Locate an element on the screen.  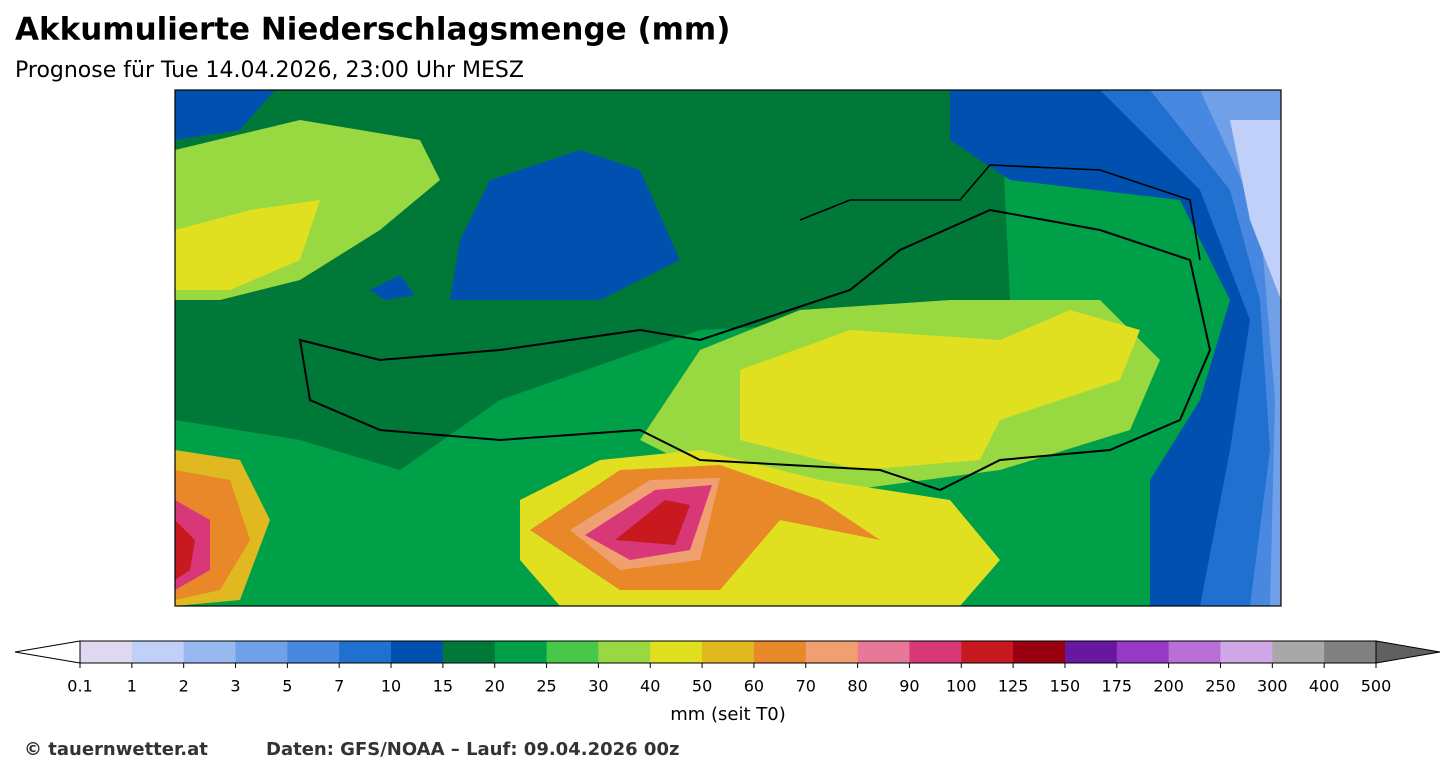
tick-label: 100 is located at coordinates (961, 686).